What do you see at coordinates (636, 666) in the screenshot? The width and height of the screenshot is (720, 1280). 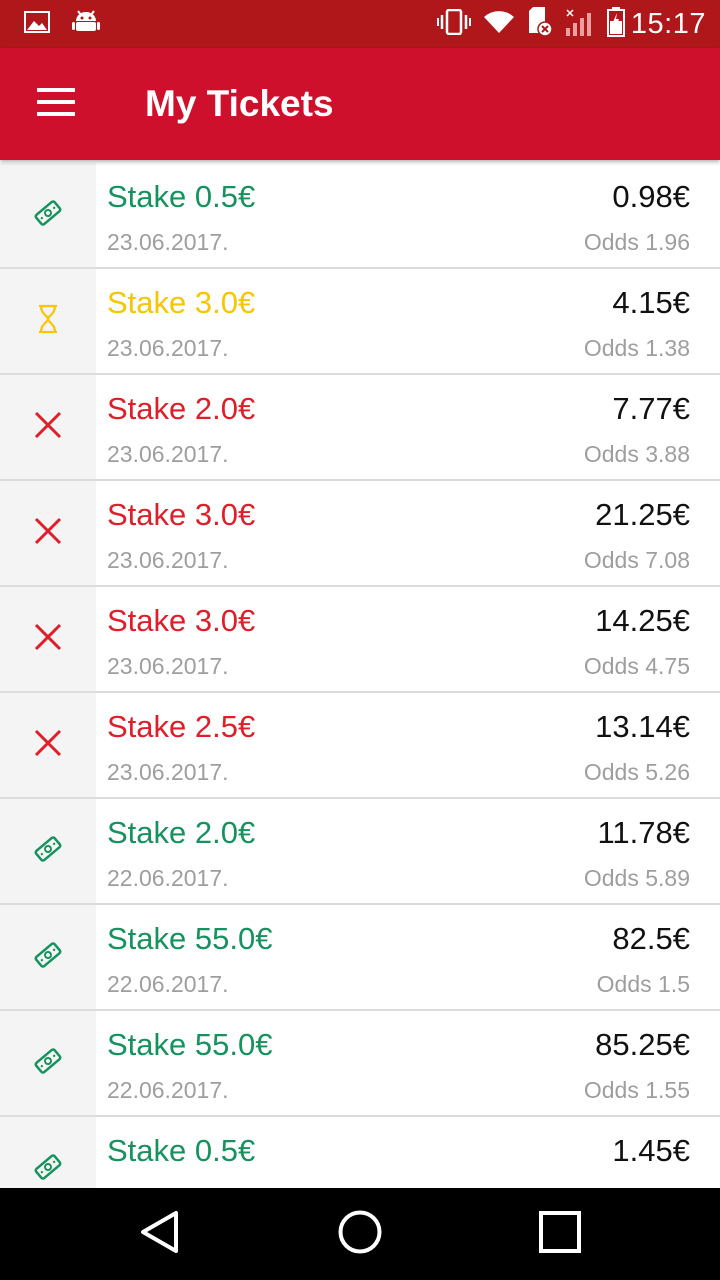 I see `ticket-odds: Odds 4.75` at bounding box center [636, 666].